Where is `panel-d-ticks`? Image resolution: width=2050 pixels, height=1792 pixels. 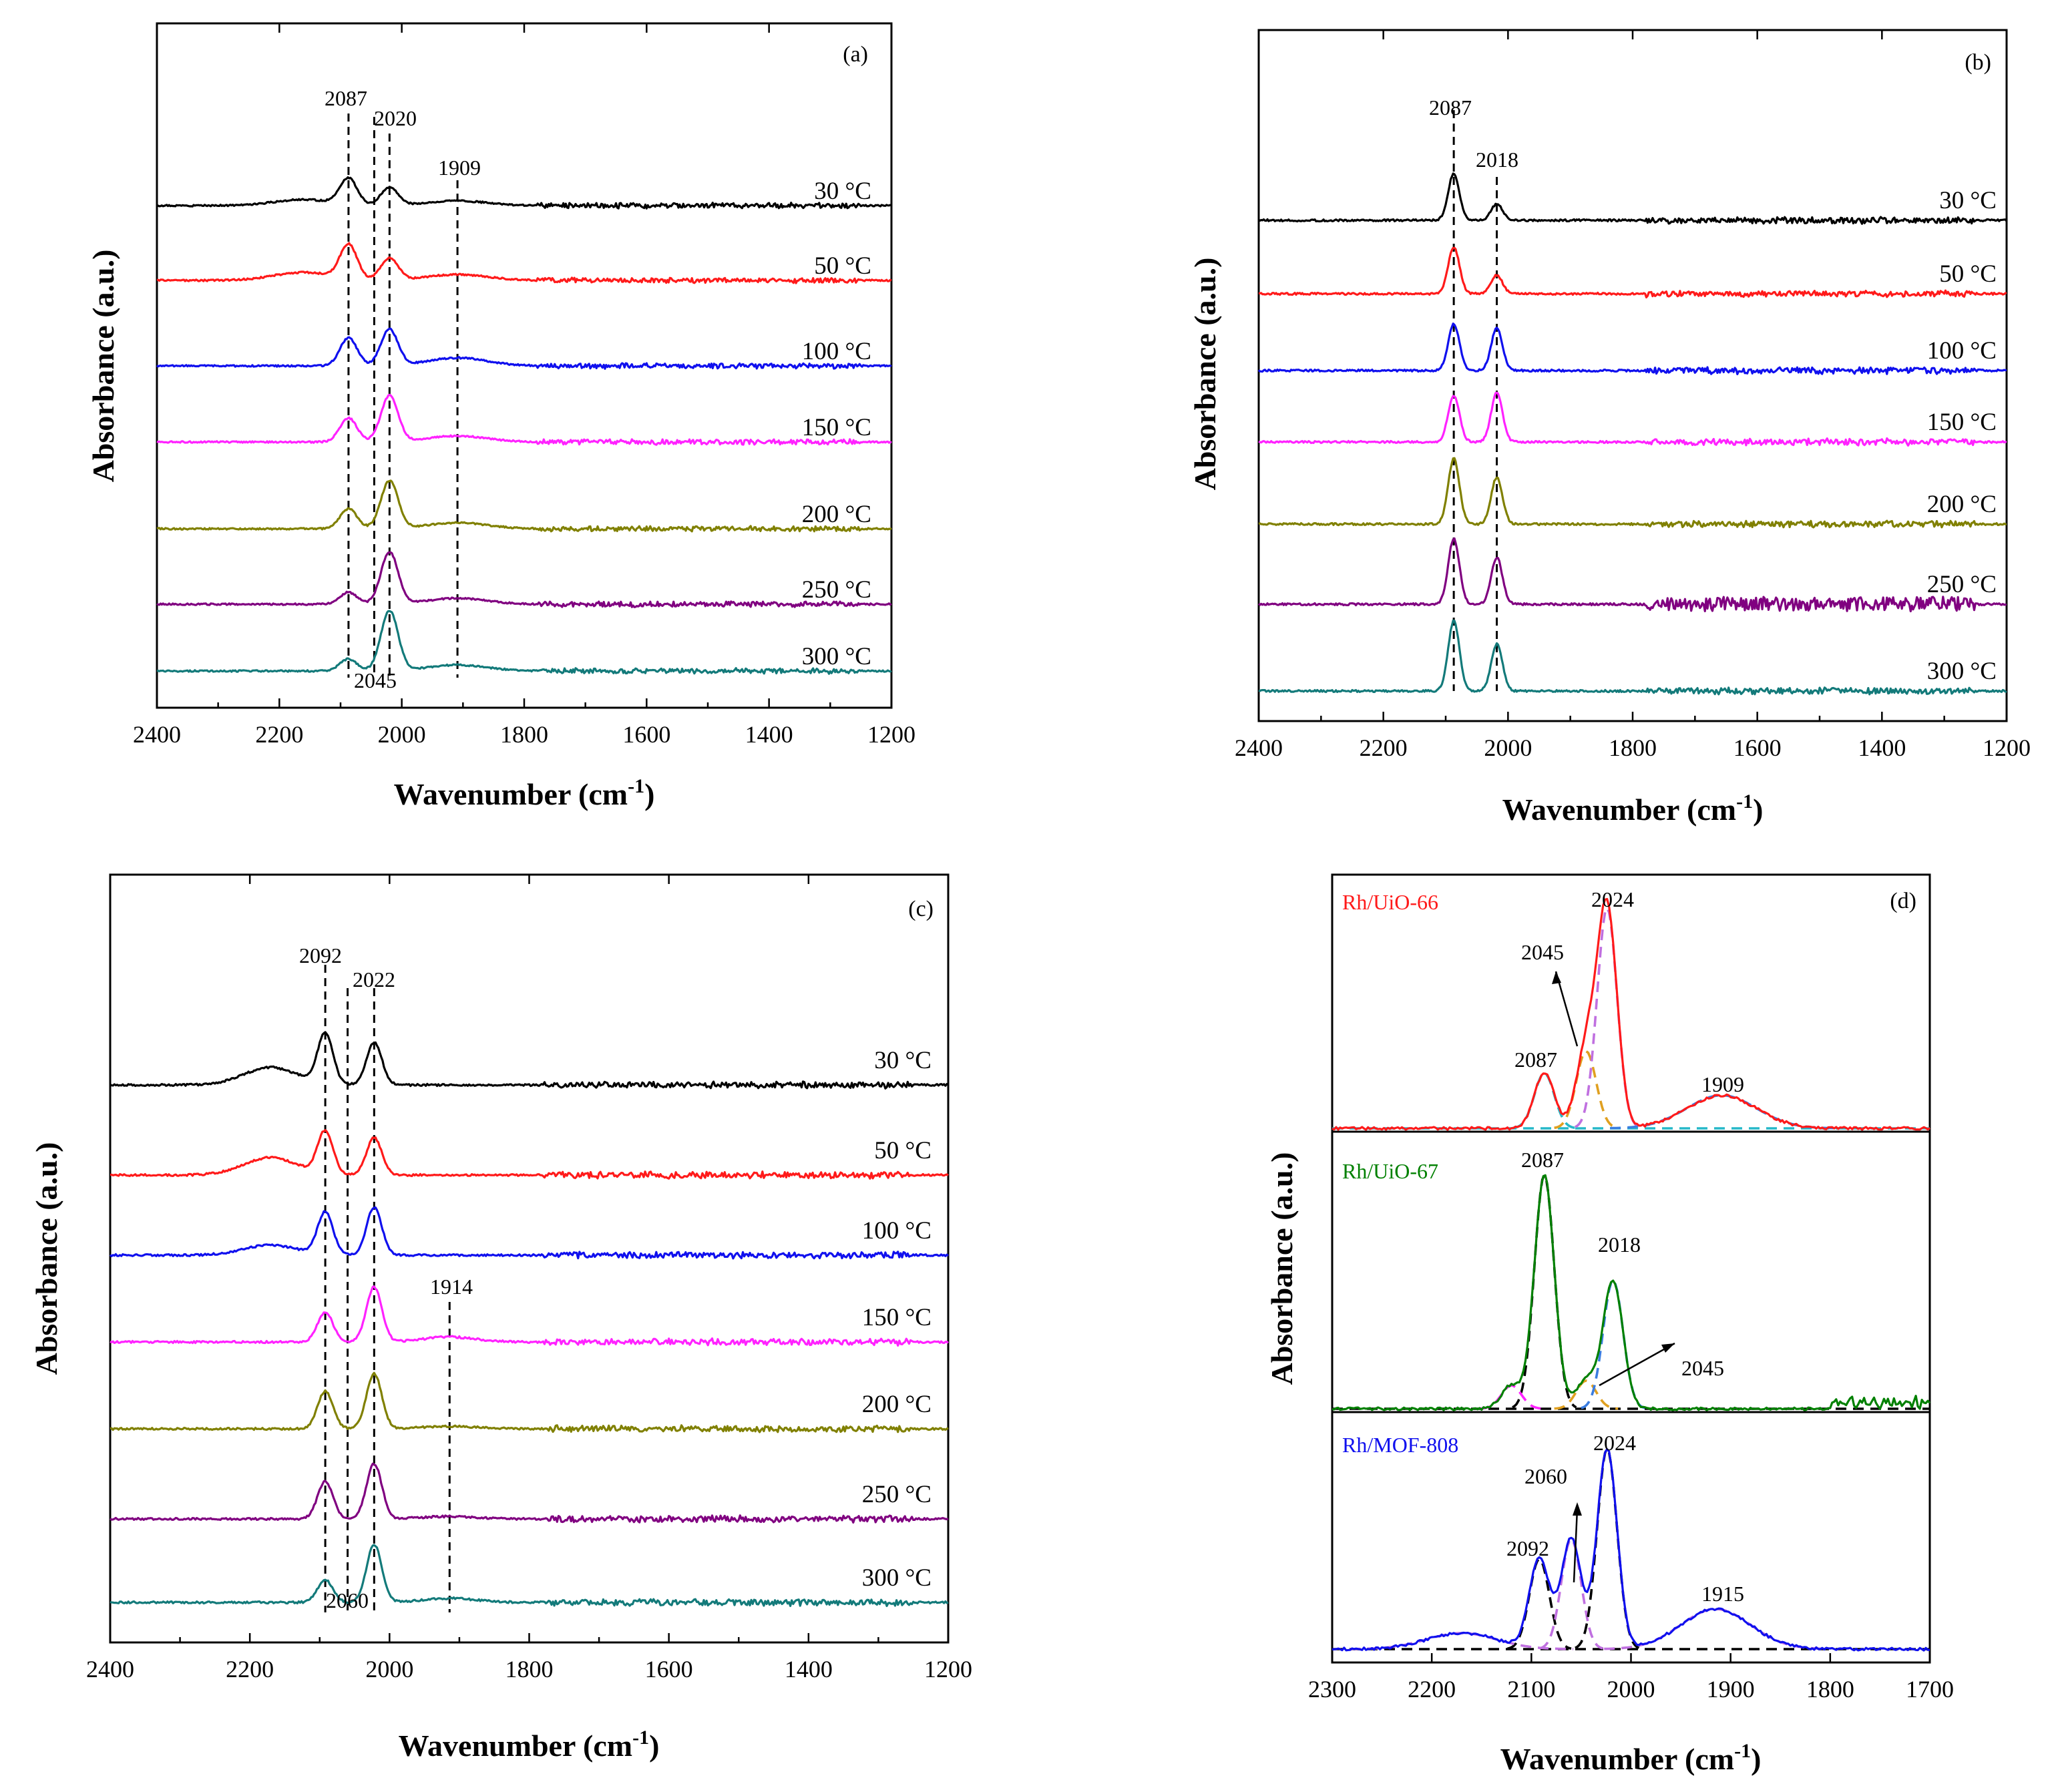
panel-d-ticks is located at coordinates (1631, 1396).